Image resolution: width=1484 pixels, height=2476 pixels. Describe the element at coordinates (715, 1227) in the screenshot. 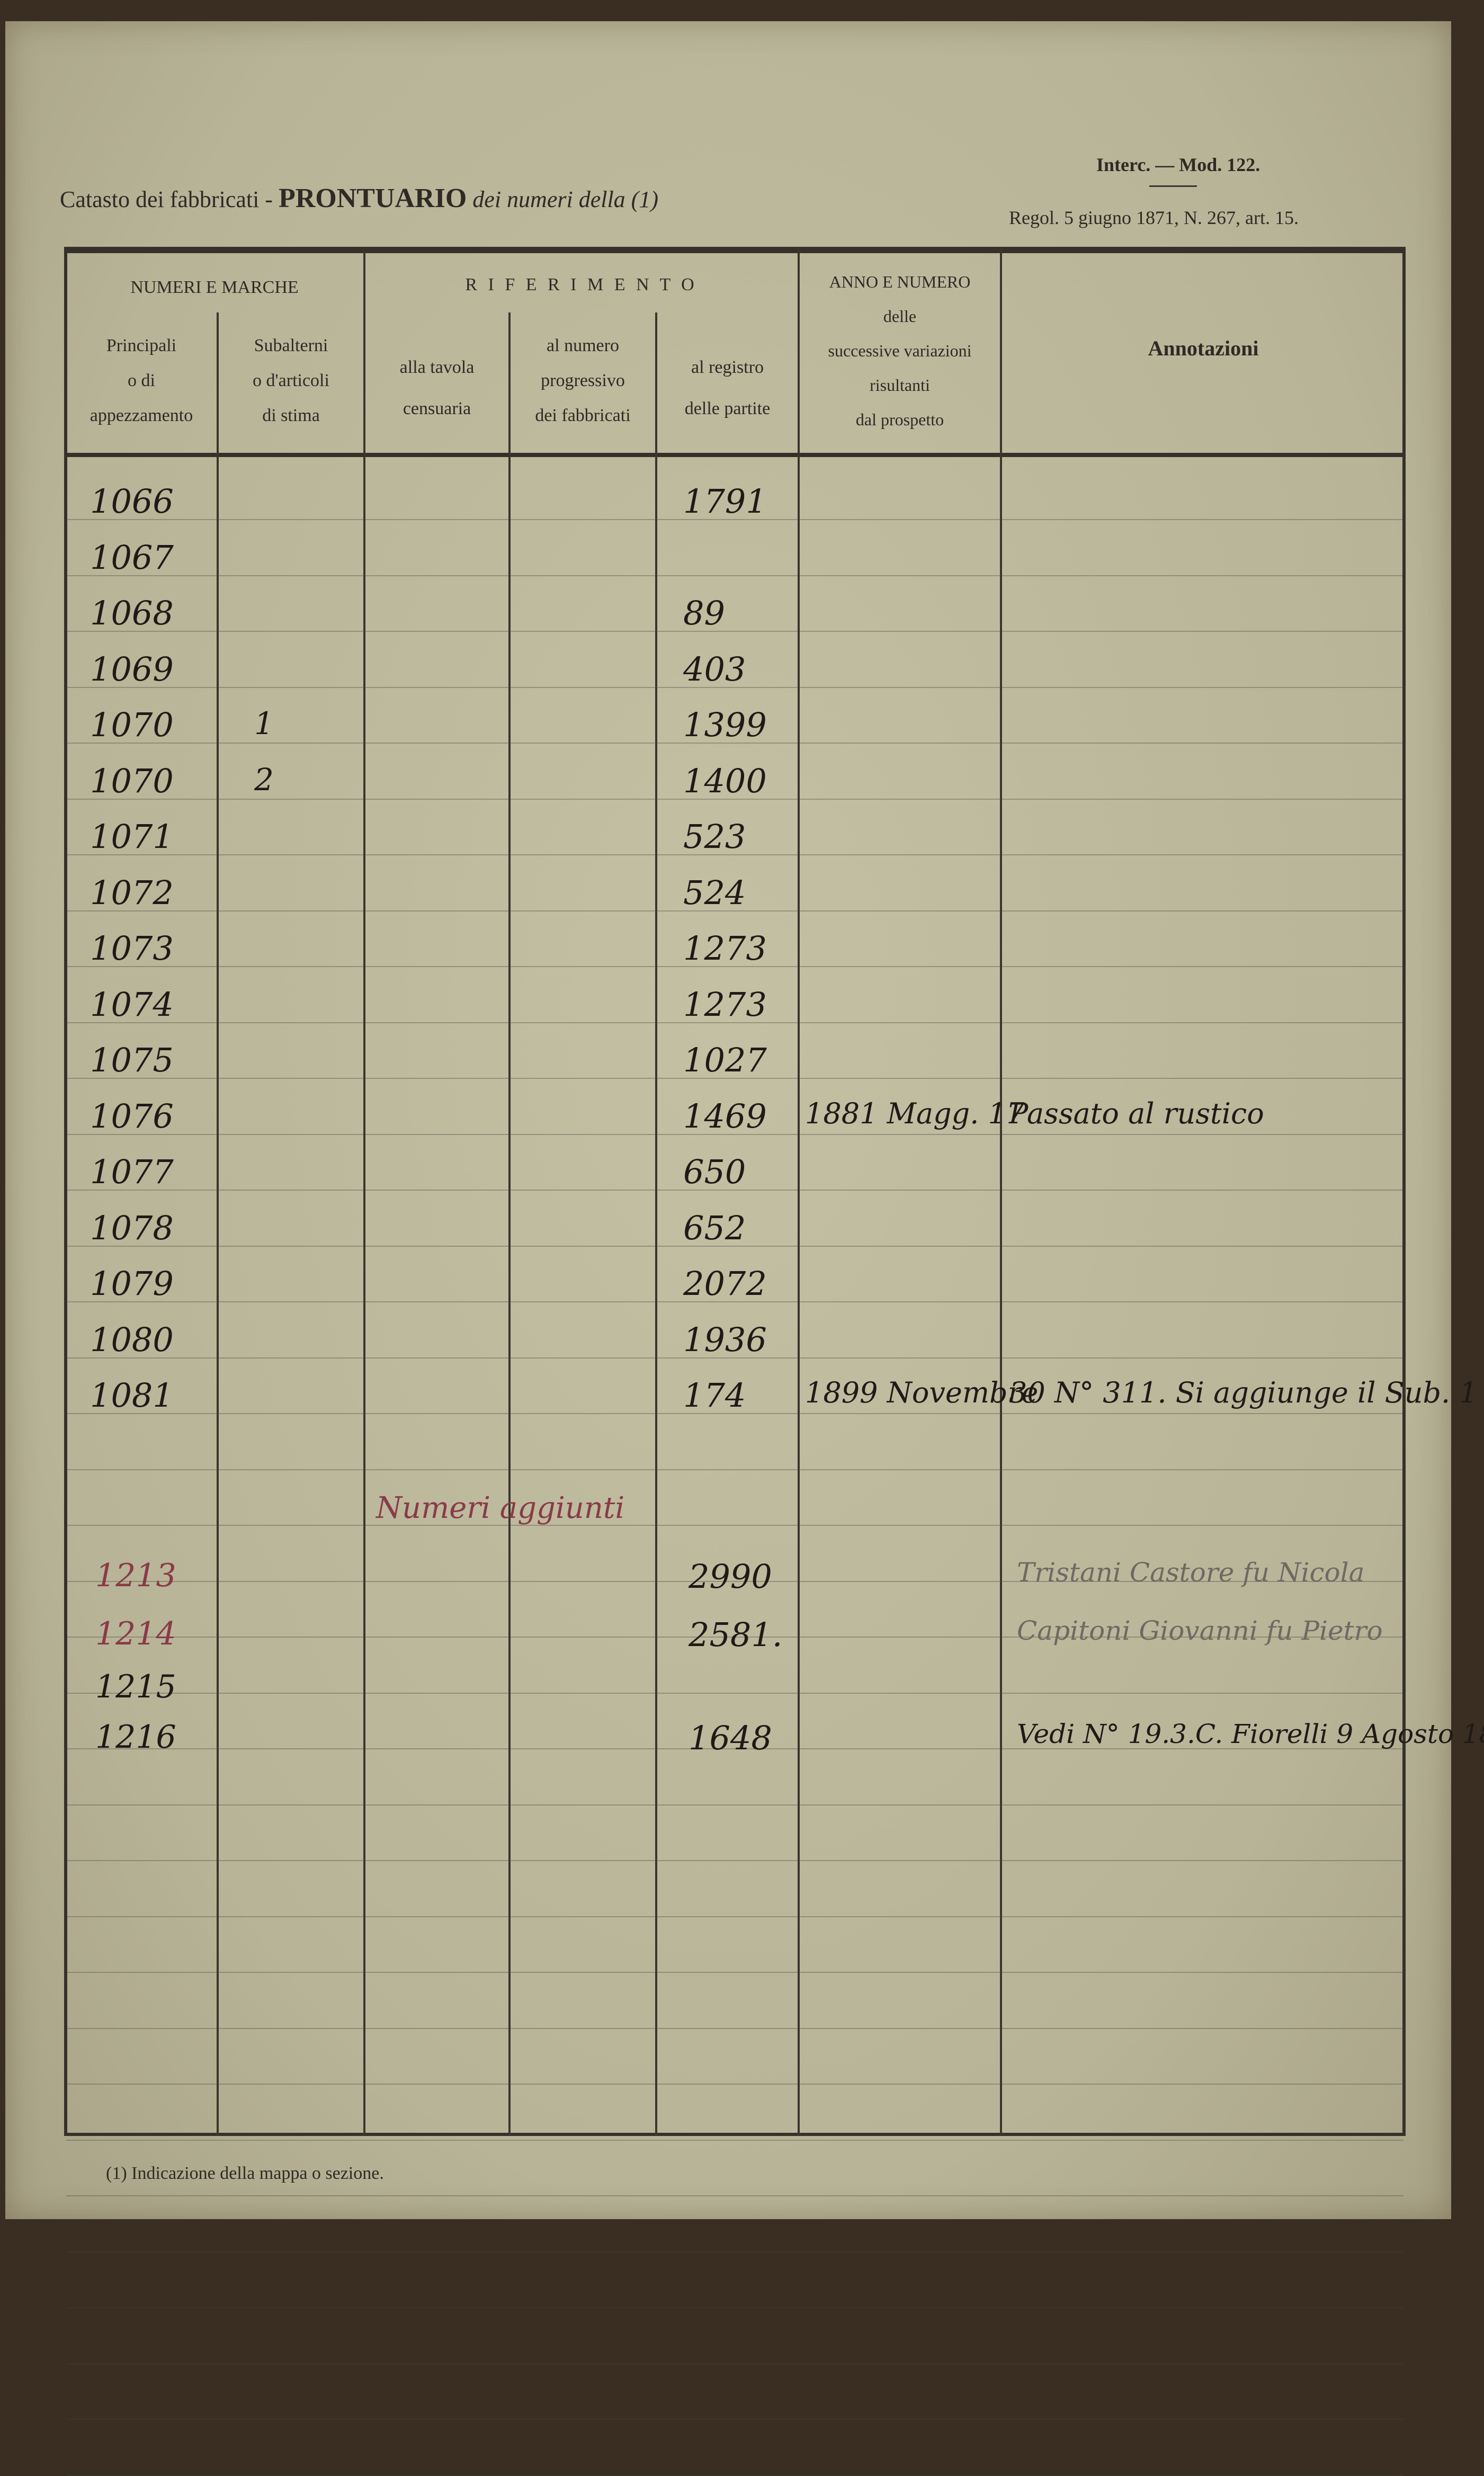

I see `registry-number: 652` at that location.